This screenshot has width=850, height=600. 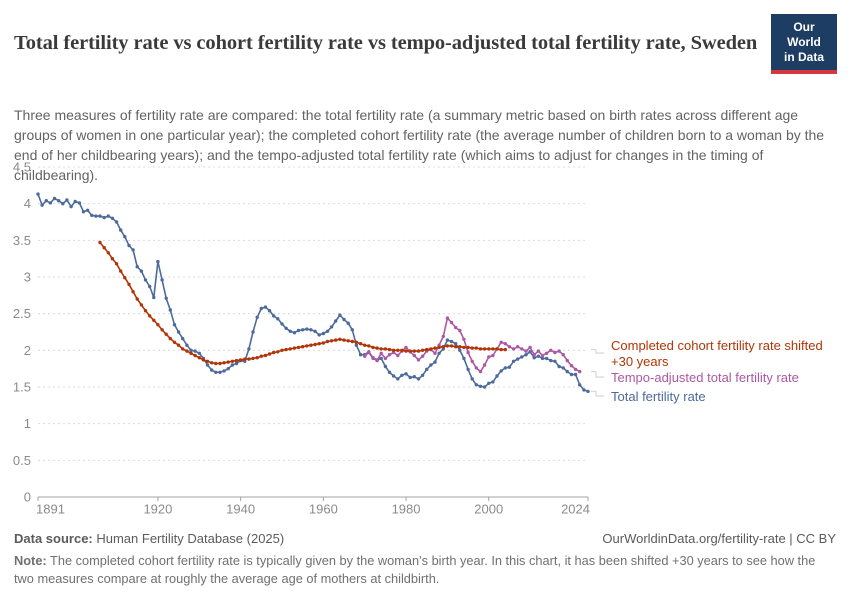 What do you see at coordinates (804, 34) in the screenshot?
I see `owid-logo-line1: Our World` at bounding box center [804, 34].